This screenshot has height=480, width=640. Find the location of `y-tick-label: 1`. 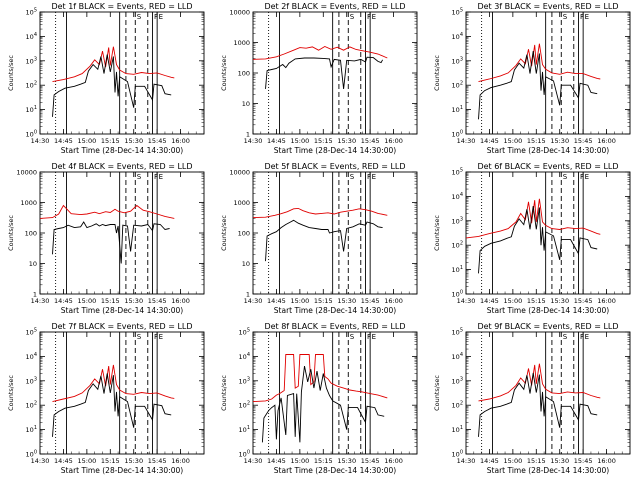

y-tick-label: 1 is located at coordinates (248, 295).